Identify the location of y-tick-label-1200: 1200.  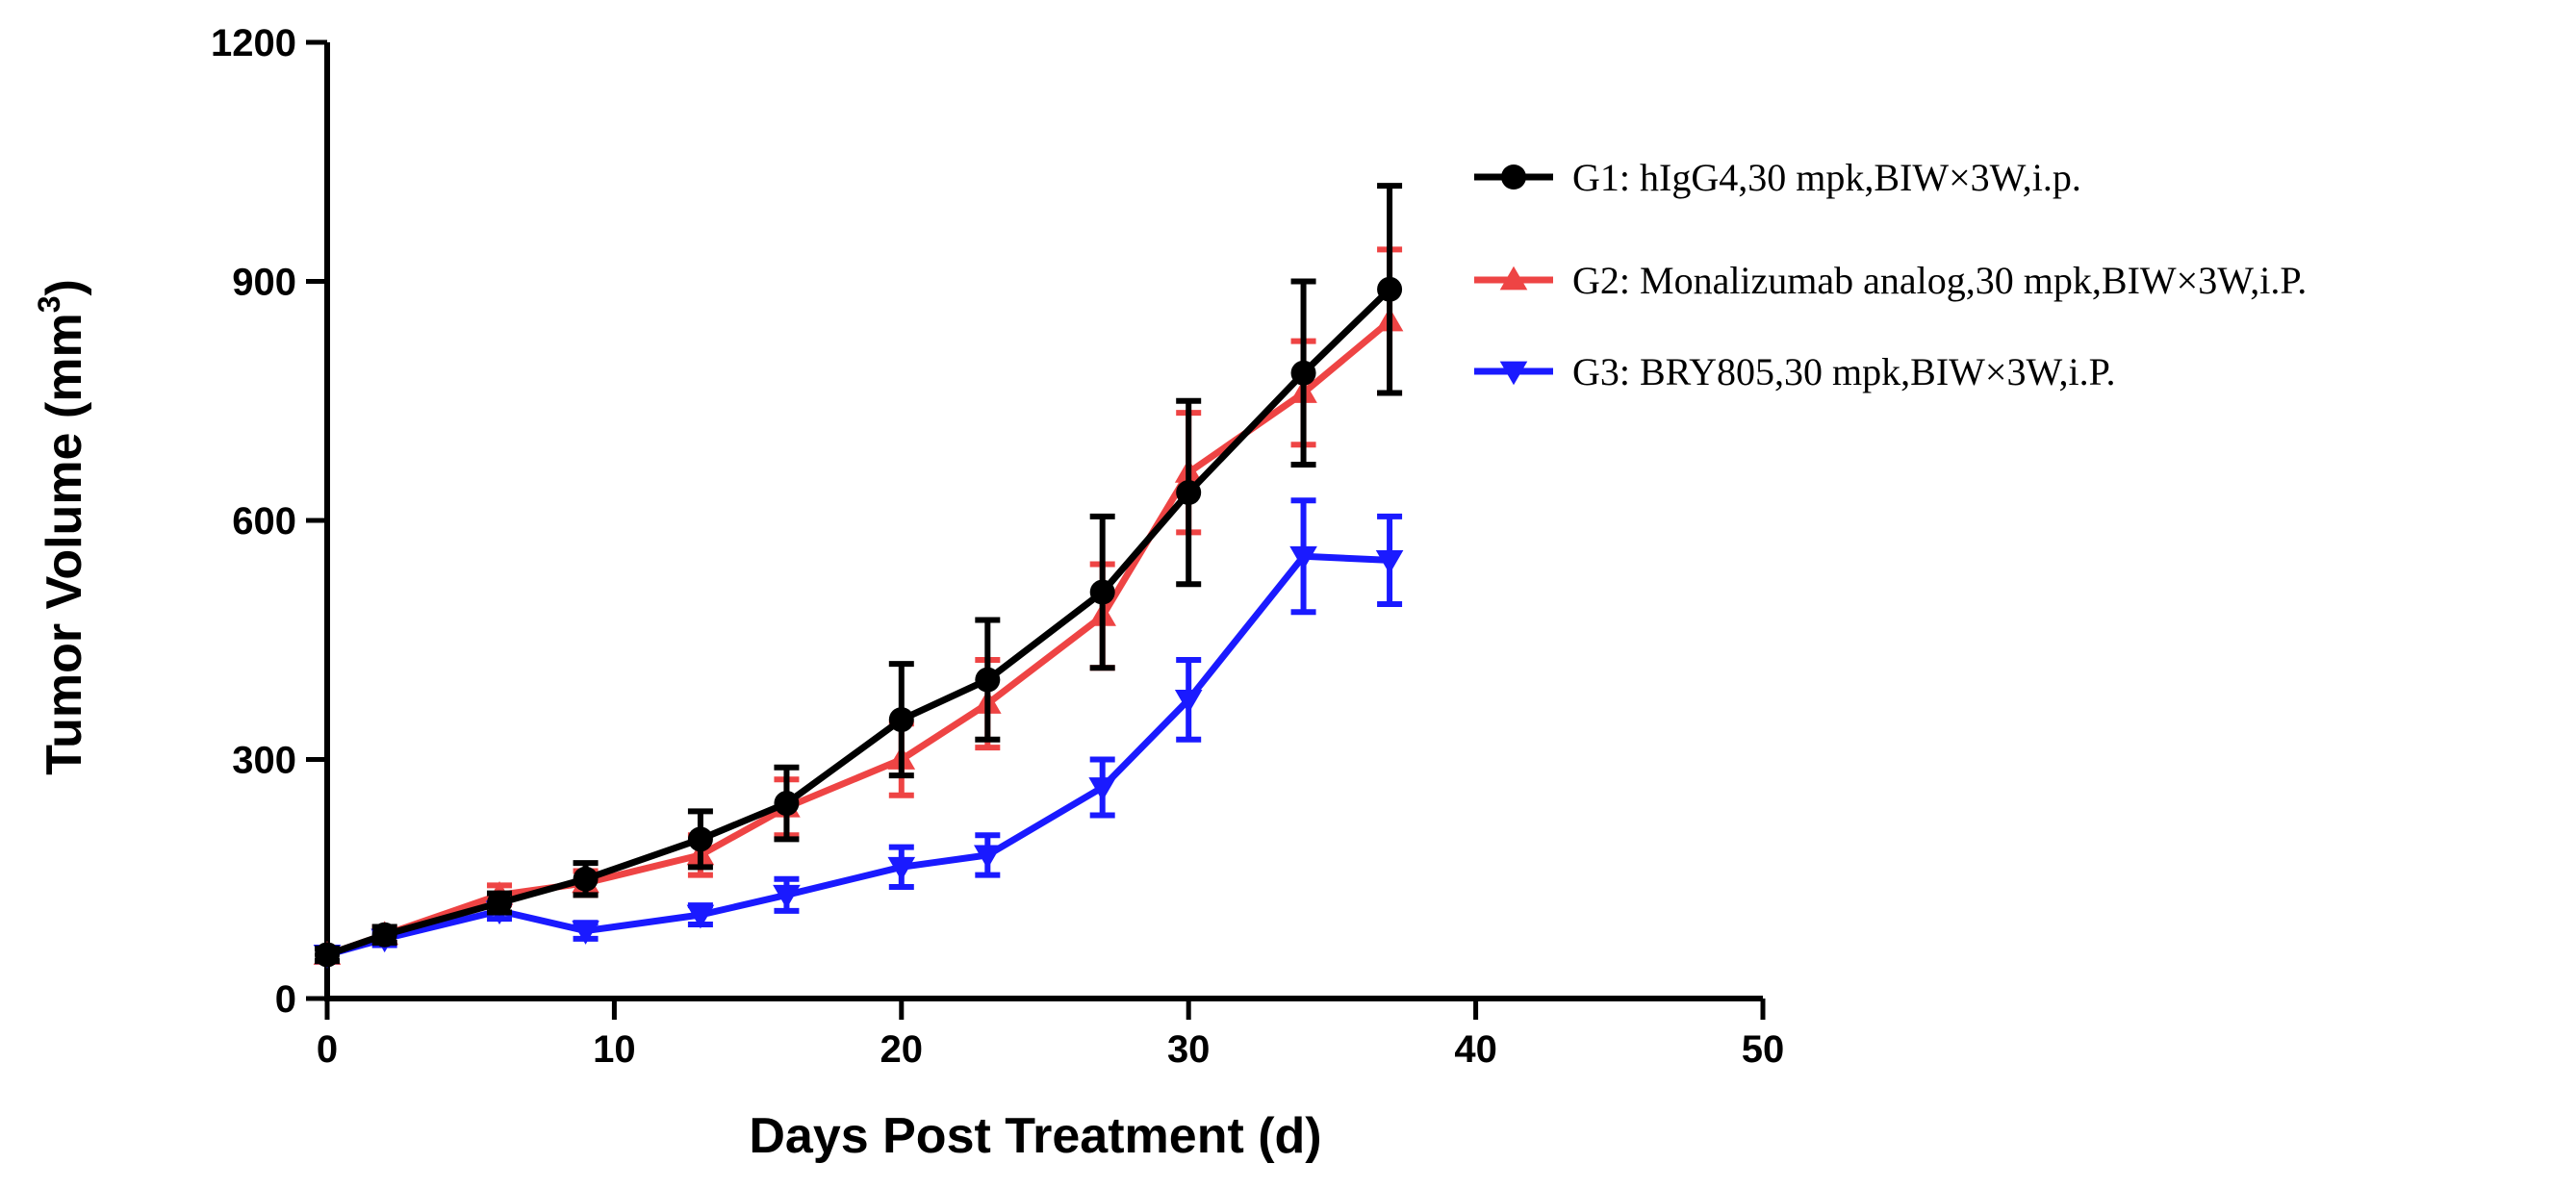
(253, 43).